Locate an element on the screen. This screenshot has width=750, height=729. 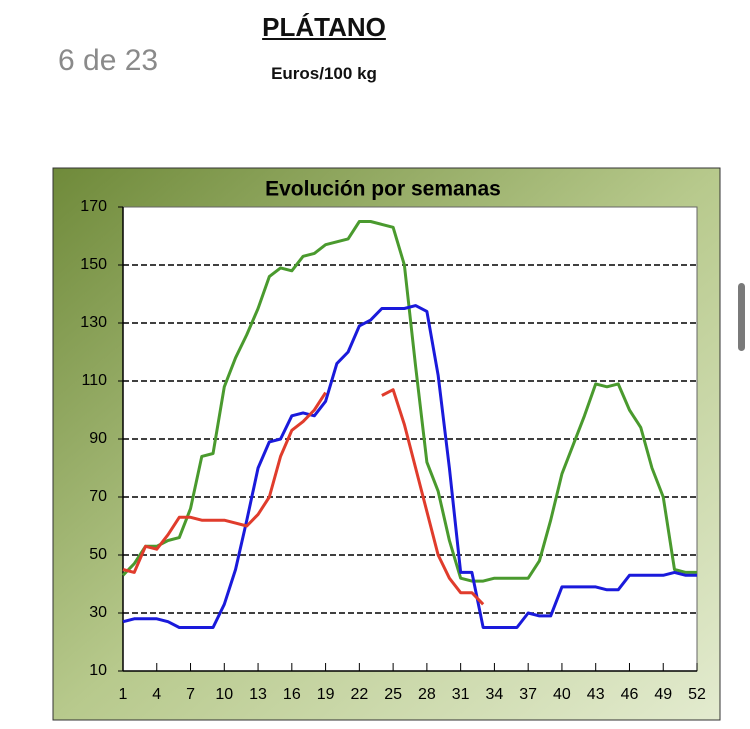
y-tick-label: 130 is located at coordinates (93, 322).